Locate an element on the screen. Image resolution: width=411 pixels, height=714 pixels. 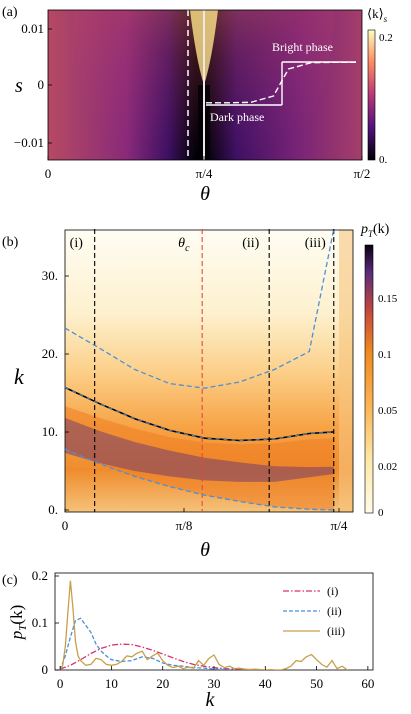
b-curve-mean-overlay is located at coordinates (199, 414).